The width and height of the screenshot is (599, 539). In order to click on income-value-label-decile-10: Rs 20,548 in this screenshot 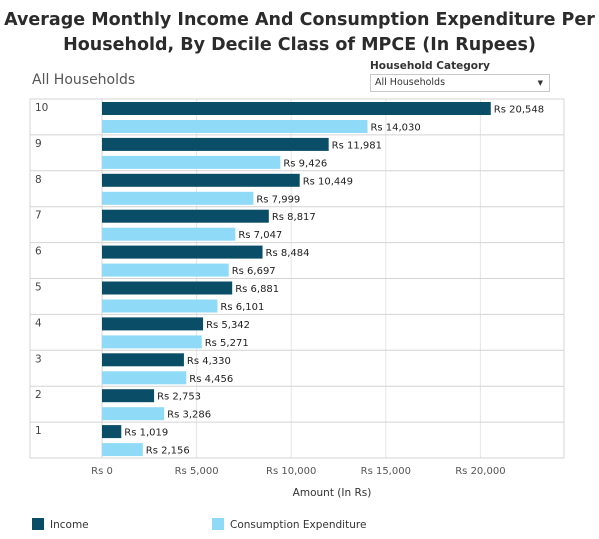, I will do `click(519, 110)`.